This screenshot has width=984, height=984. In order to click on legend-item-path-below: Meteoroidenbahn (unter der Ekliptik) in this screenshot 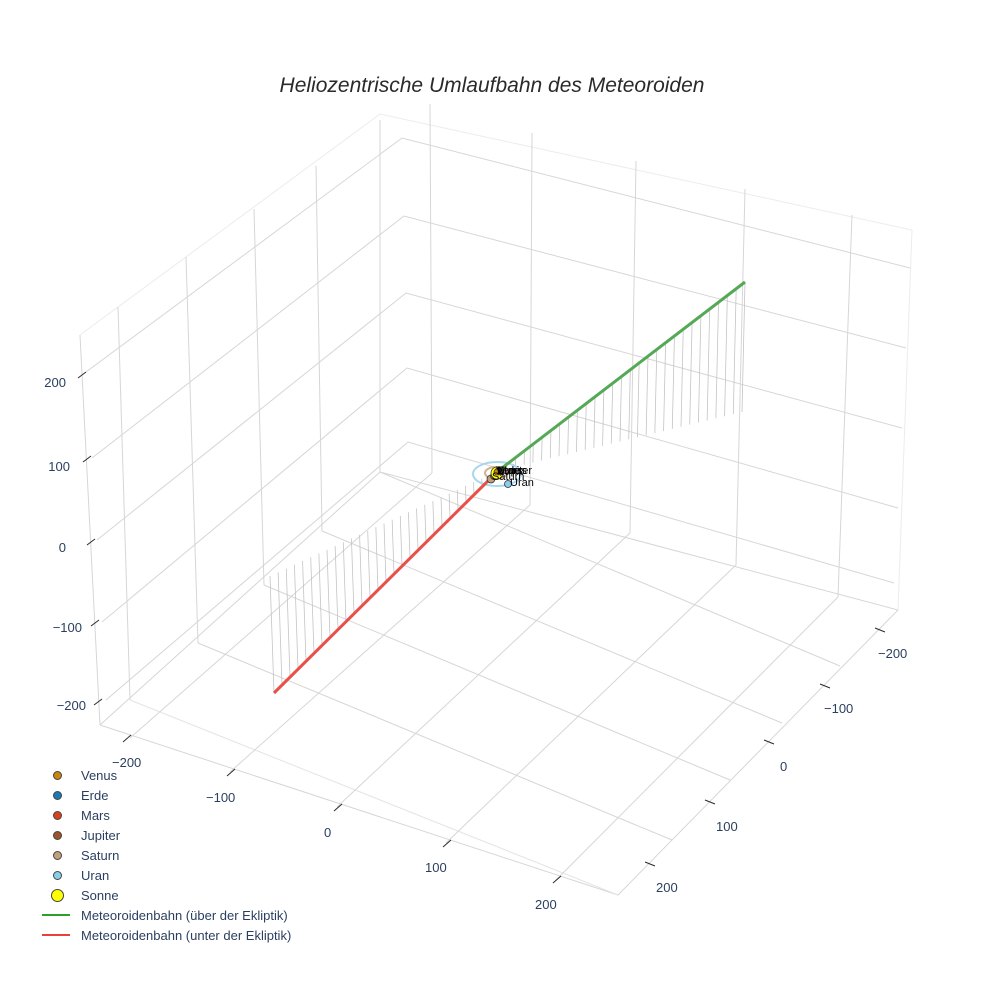, I will do `click(165, 935)`.